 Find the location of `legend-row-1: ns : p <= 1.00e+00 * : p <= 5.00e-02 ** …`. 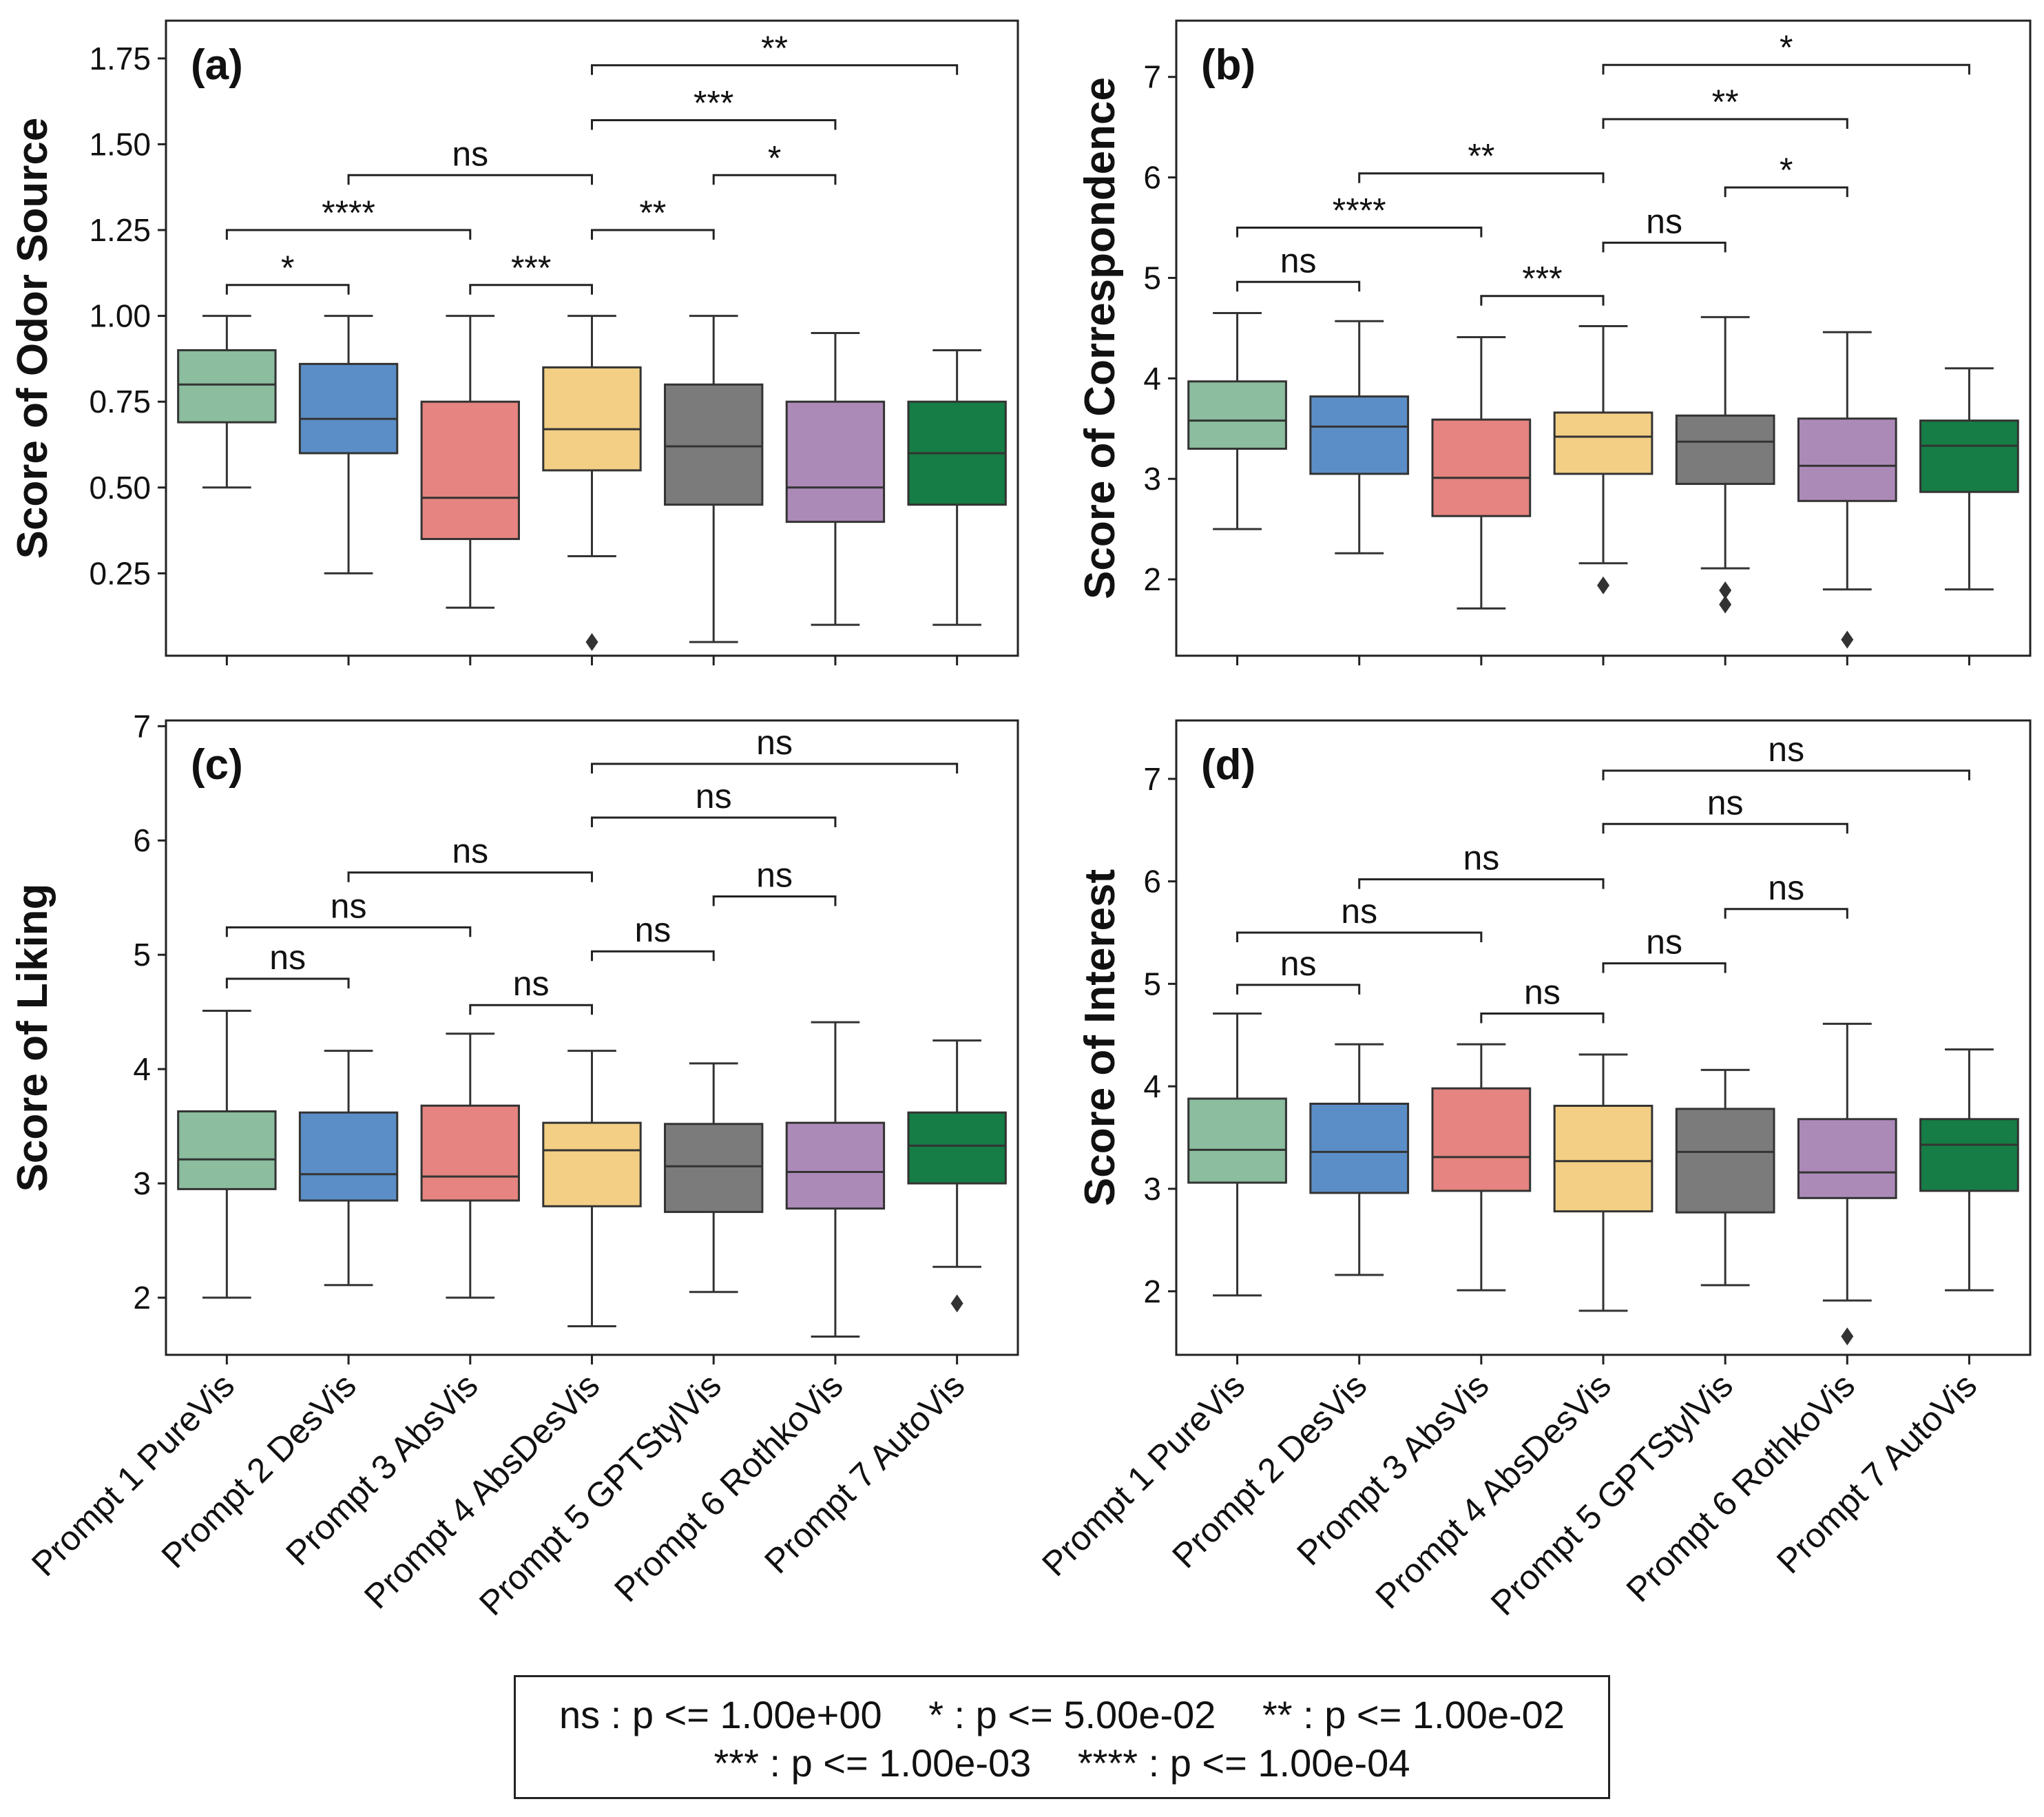

legend-row-1: ns : p <= 1.00e+00 * : p <= 5.00e-02 ** … is located at coordinates (1062, 1715).